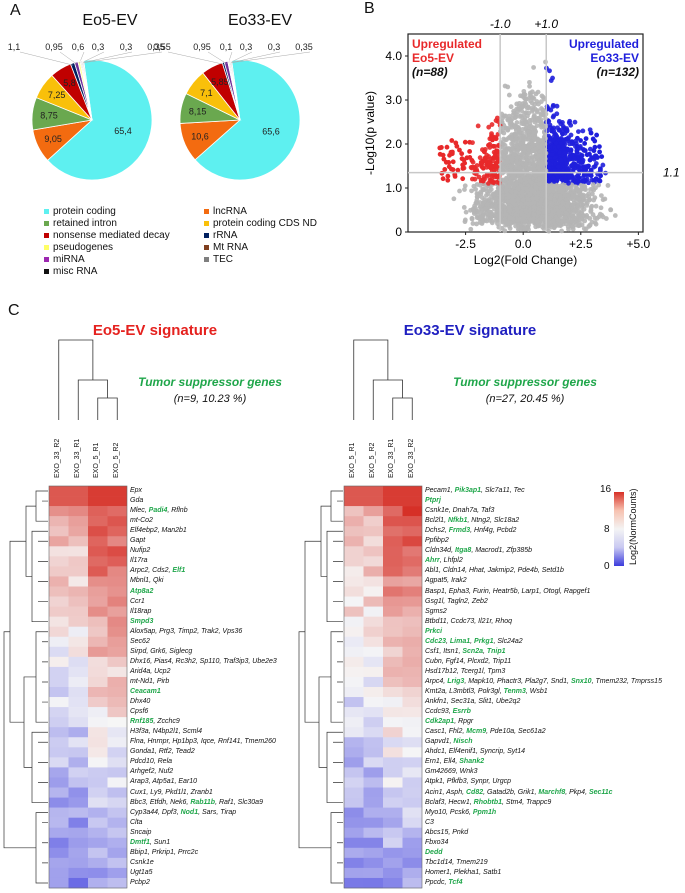  I want to click on gene-name: Cldn34d,, so click(440, 551).